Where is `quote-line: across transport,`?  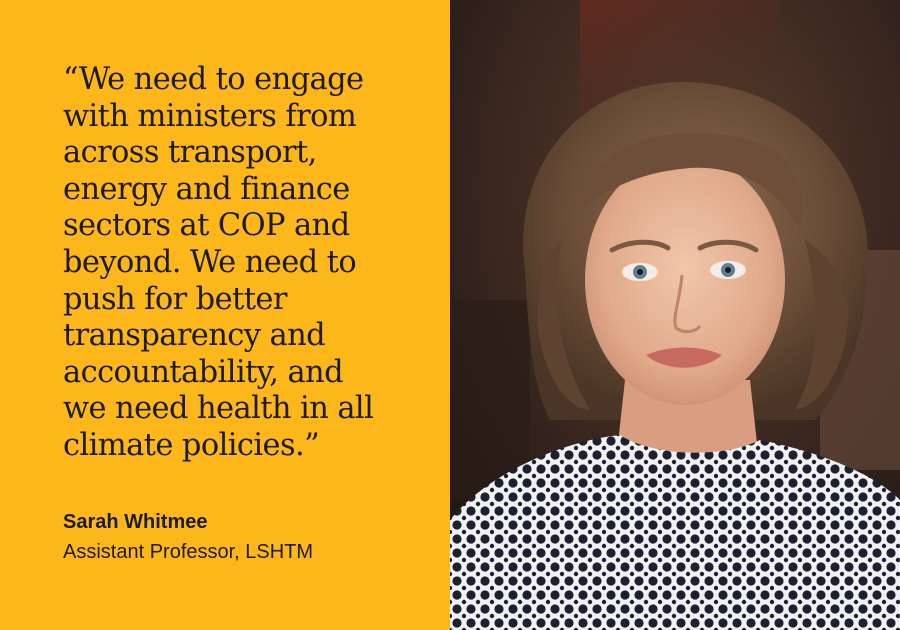
quote-line: across transport, is located at coordinates (190, 153).